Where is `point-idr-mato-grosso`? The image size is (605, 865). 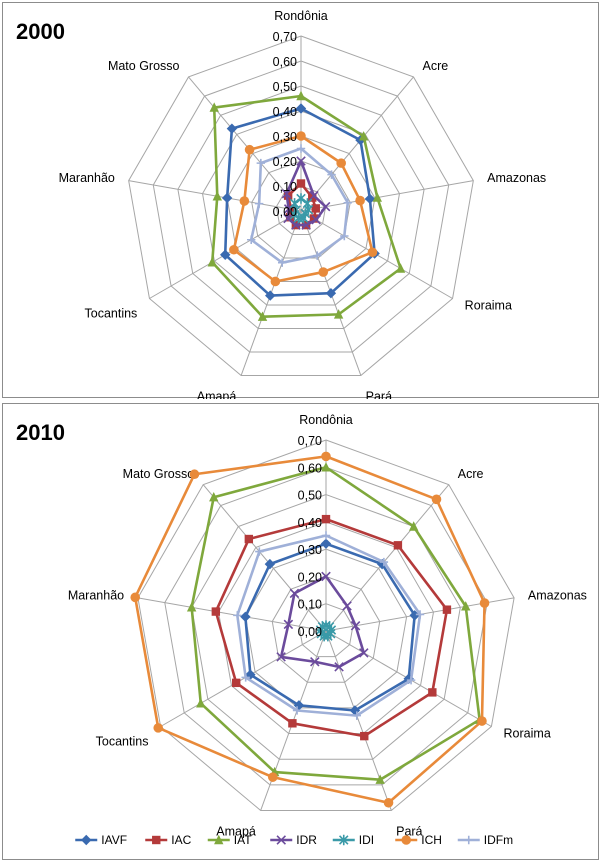
point-idr-mato-grosso is located at coordinates (294, 593).